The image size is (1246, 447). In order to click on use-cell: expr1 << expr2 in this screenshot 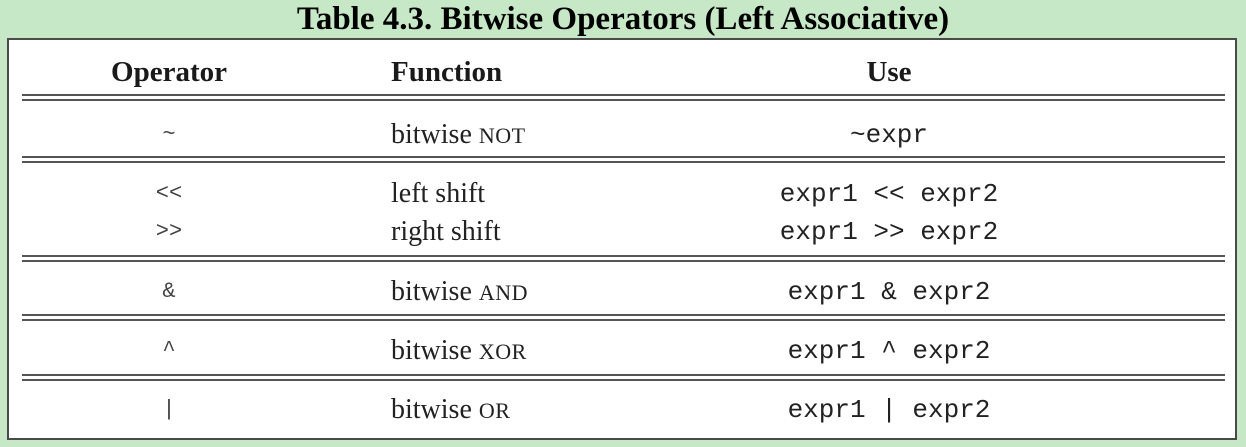, I will do `click(889, 194)`.